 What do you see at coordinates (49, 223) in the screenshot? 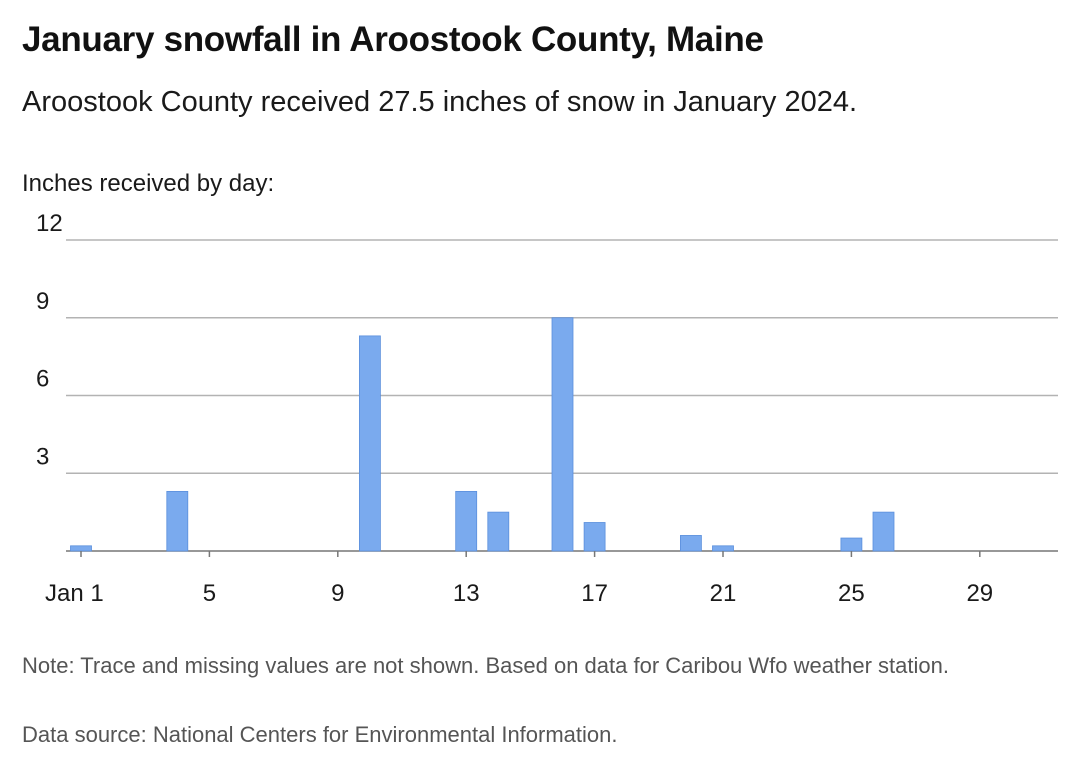
I see `y-tick-label: 12` at bounding box center [49, 223].